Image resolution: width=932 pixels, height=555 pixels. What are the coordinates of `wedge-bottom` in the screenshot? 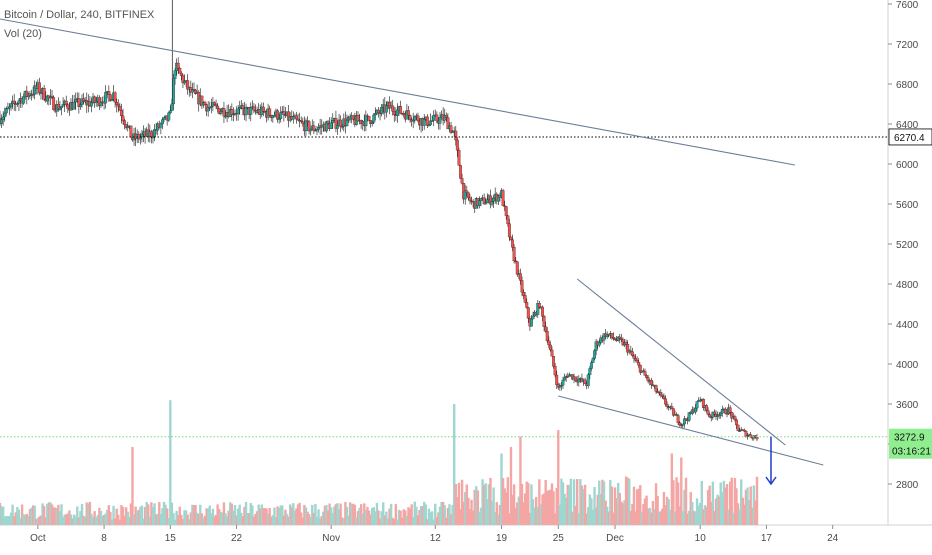 It's located at (691, 430).